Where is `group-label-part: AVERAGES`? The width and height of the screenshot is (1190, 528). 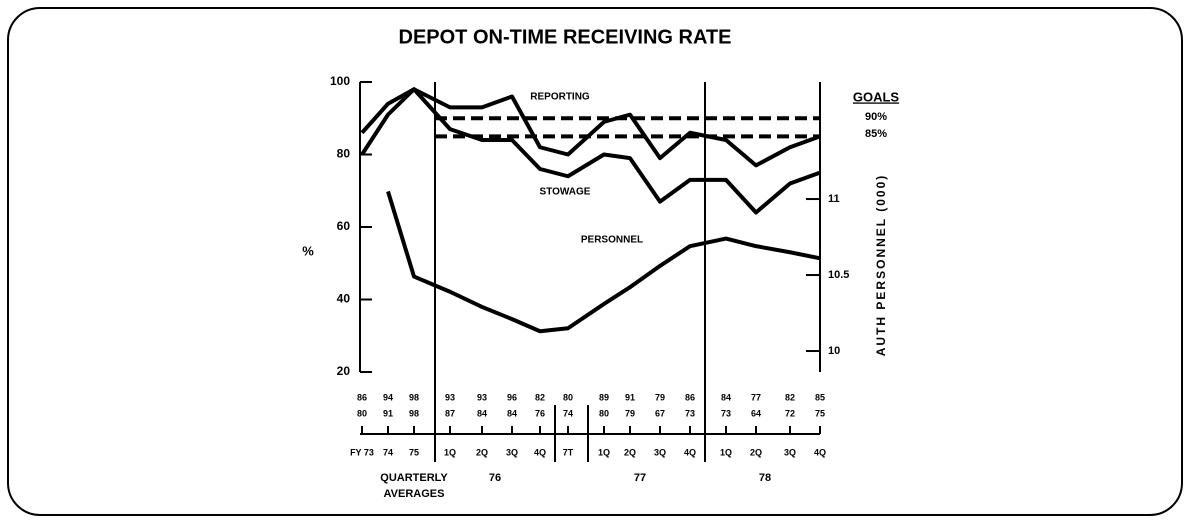
group-label-part: AVERAGES is located at coordinates (414, 494).